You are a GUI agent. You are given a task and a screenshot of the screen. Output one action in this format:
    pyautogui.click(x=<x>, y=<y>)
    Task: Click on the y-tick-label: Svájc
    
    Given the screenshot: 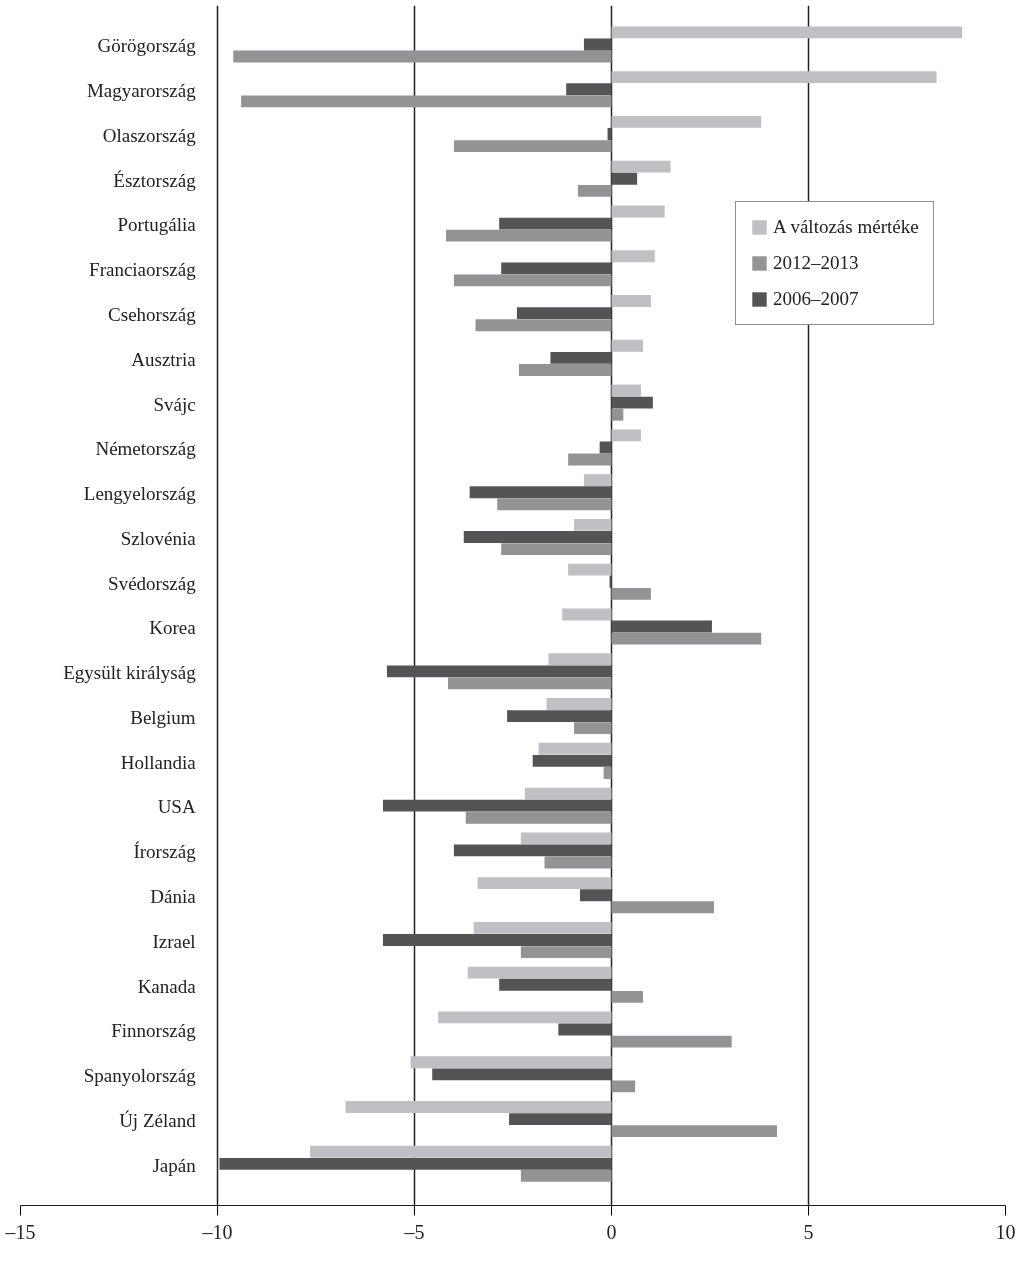 What is the action you would take?
    pyautogui.click(x=174, y=404)
    